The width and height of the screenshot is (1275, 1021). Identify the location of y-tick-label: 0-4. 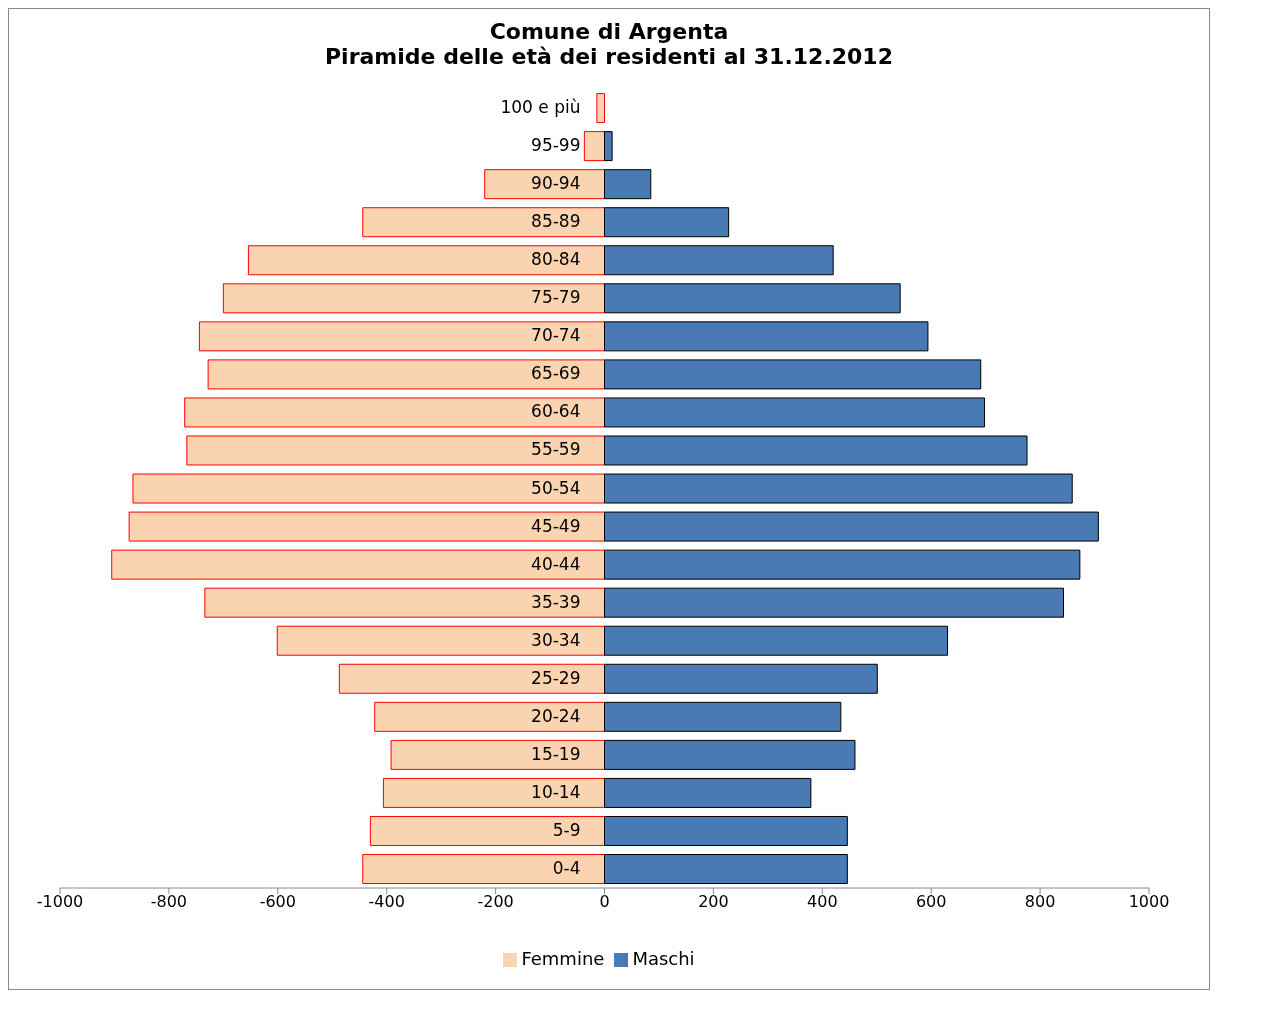
(566, 867).